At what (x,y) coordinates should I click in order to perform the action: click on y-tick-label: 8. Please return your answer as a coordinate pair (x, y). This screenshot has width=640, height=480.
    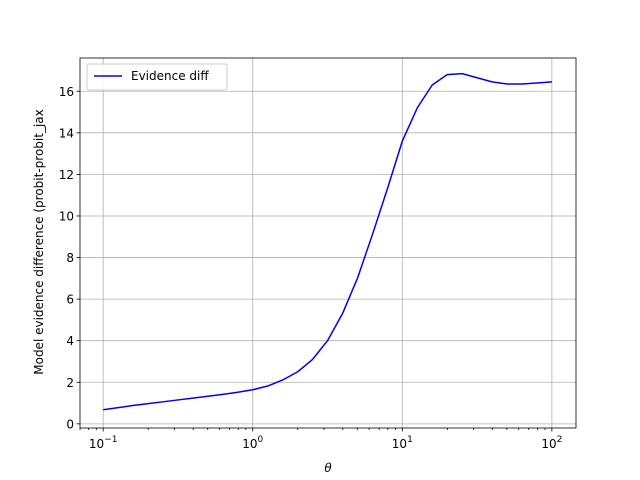
    Looking at the image, I should click on (70, 258).